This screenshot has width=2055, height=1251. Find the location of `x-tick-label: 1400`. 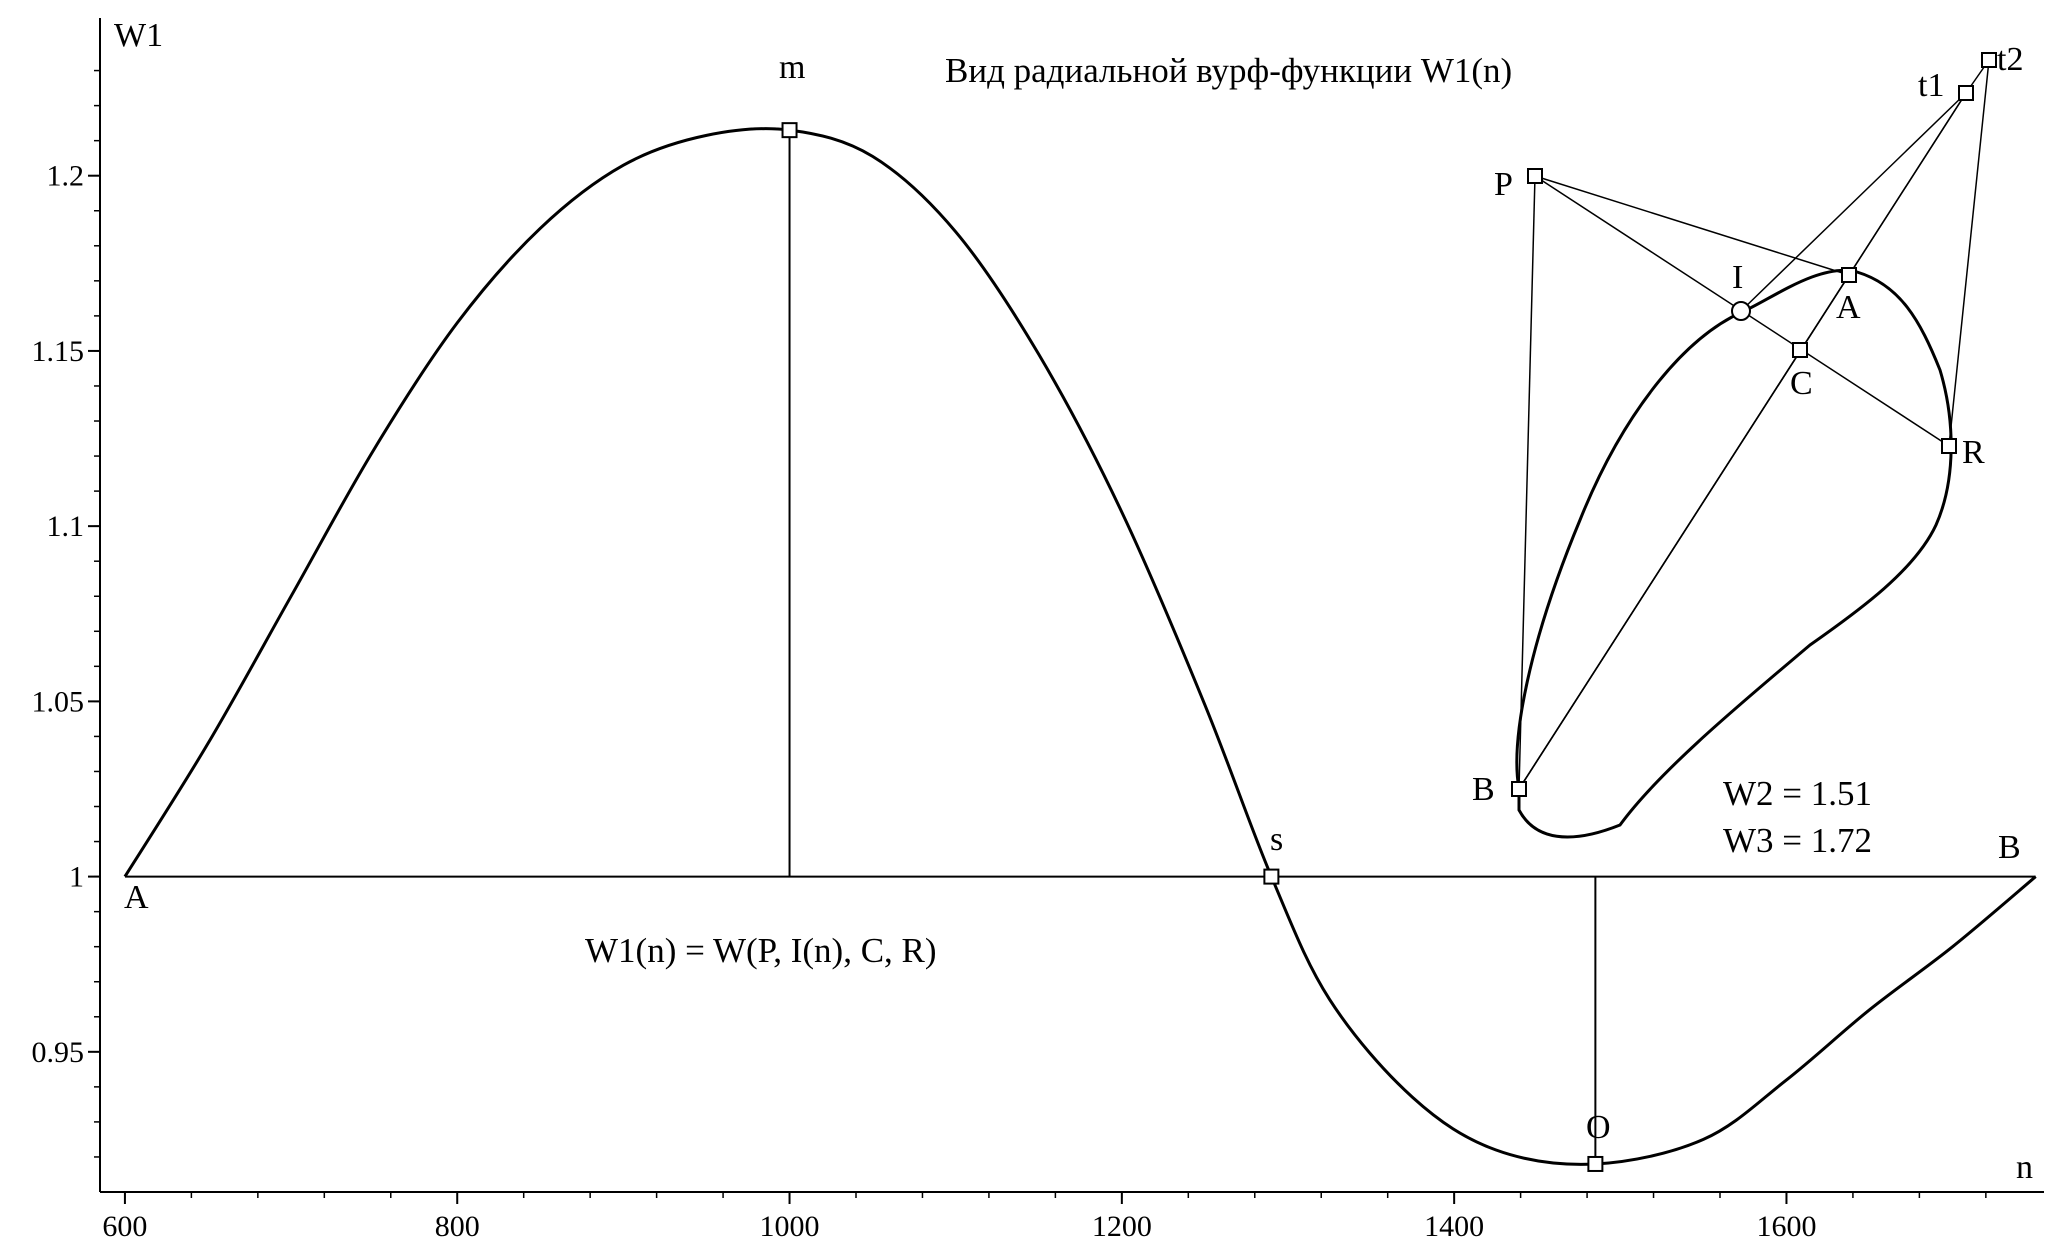

x-tick-label: 1400 is located at coordinates (1454, 1226).